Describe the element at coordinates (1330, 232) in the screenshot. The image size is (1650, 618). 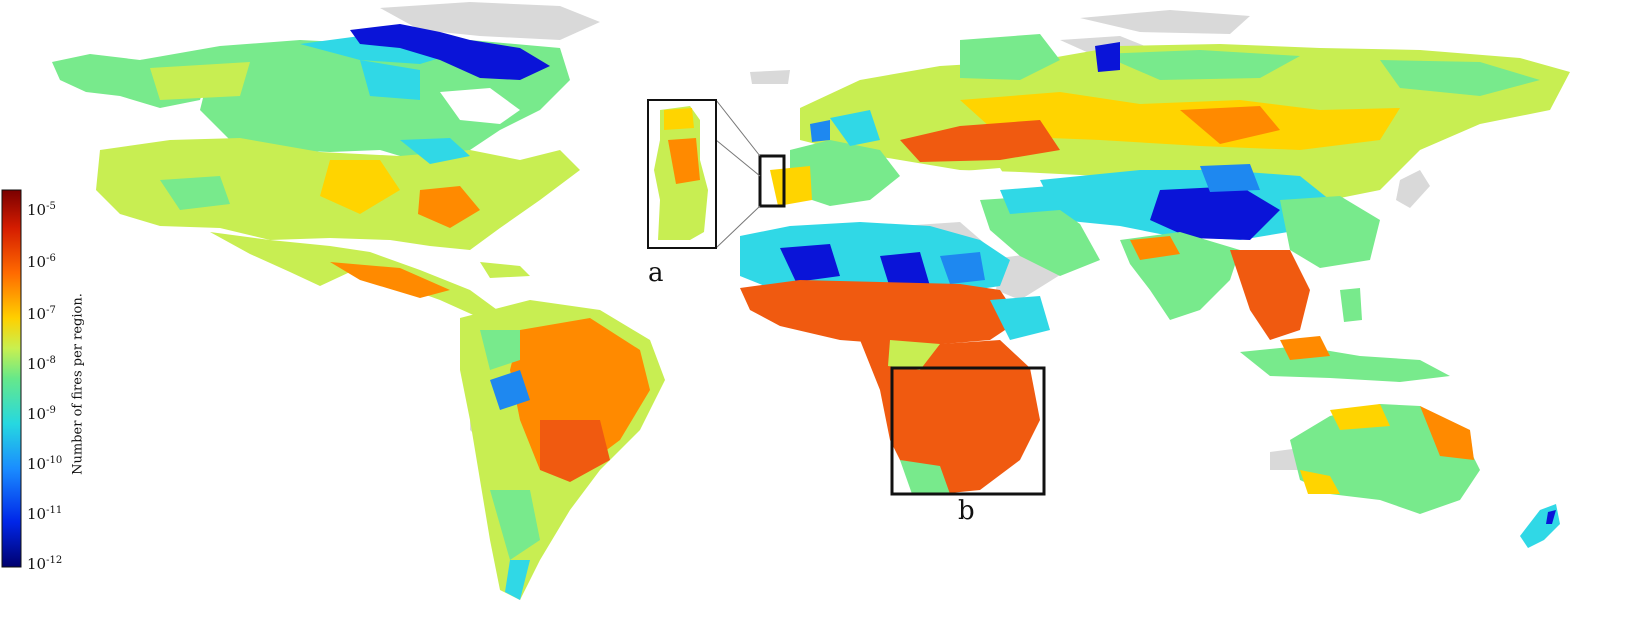
I see `china-east-region` at that location.